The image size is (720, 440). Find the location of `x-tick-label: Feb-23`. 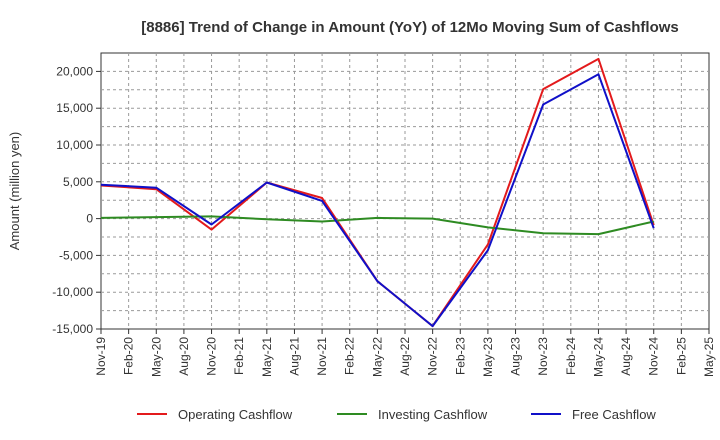

x-tick-label: Feb-23 is located at coordinates (460, 356).